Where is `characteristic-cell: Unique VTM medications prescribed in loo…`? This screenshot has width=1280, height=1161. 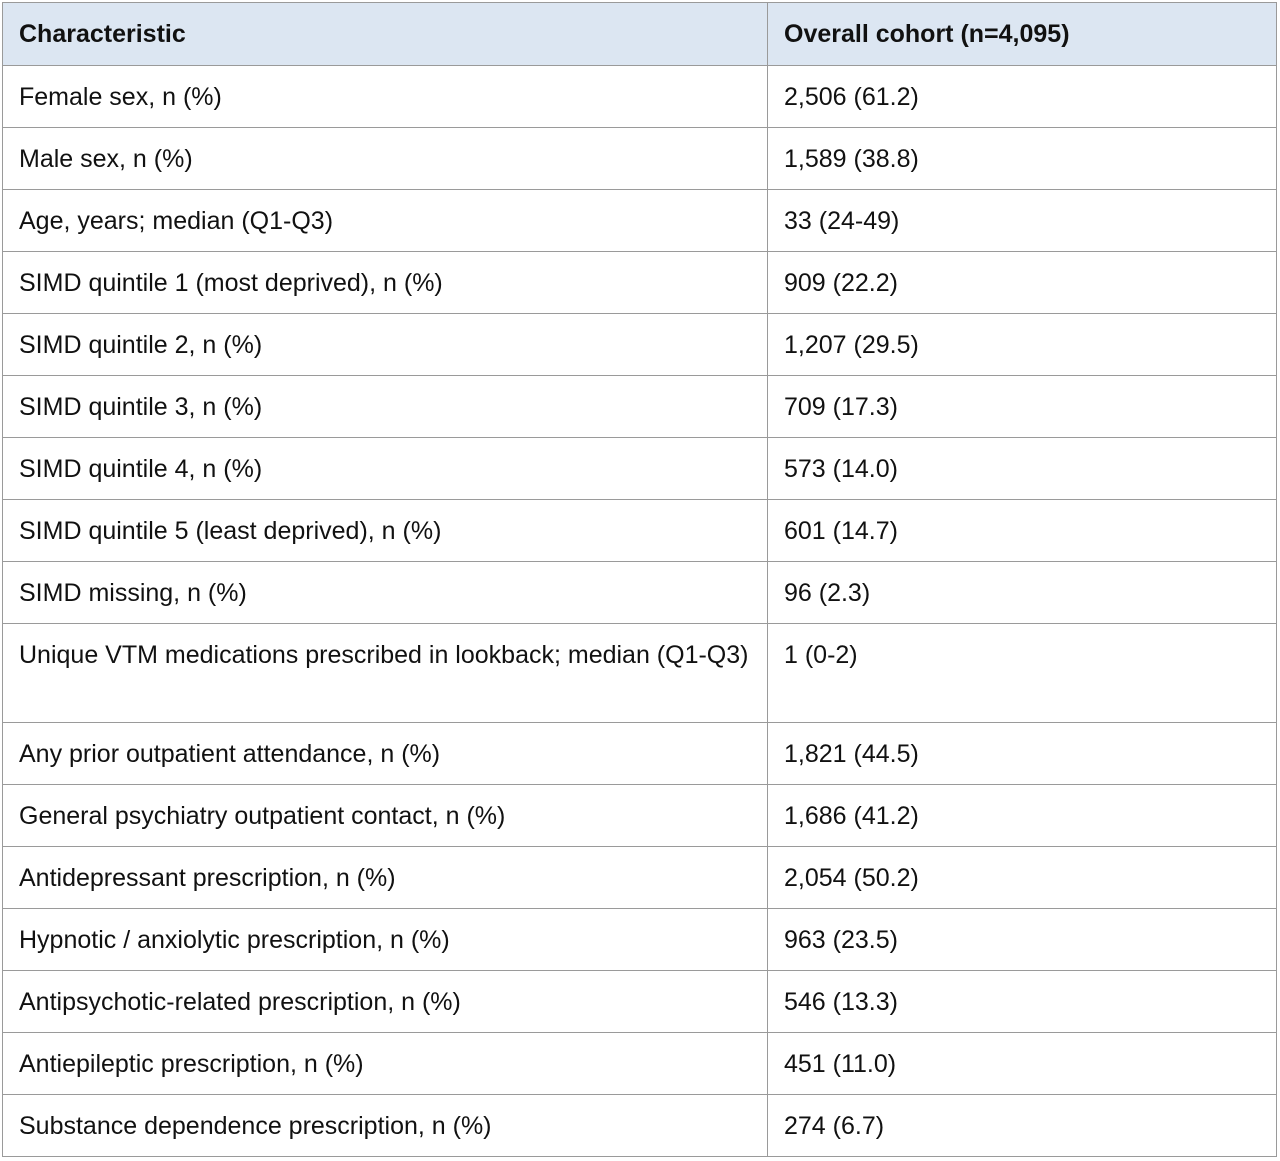 characteristic-cell: Unique VTM medications prescribed in loo… is located at coordinates (385, 673).